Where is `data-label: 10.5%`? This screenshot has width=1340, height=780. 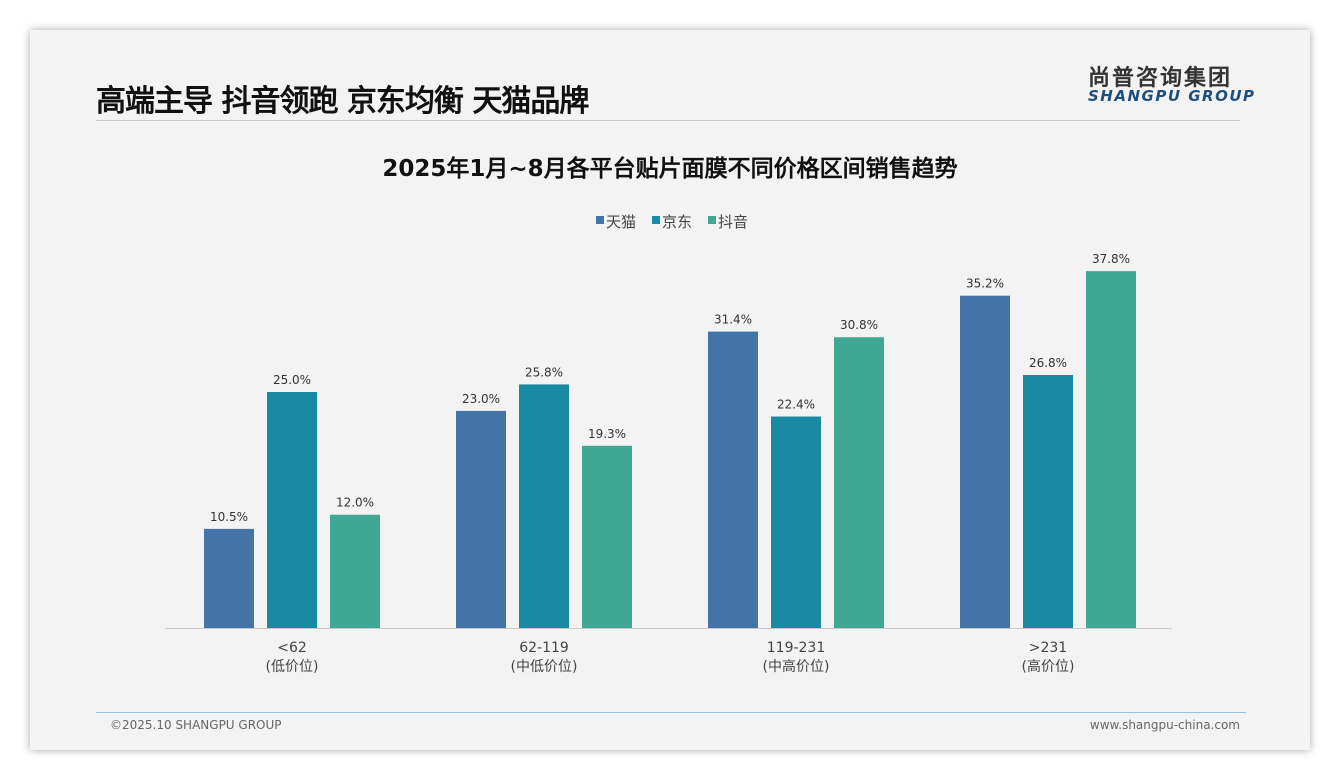 data-label: 10.5% is located at coordinates (229, 517).